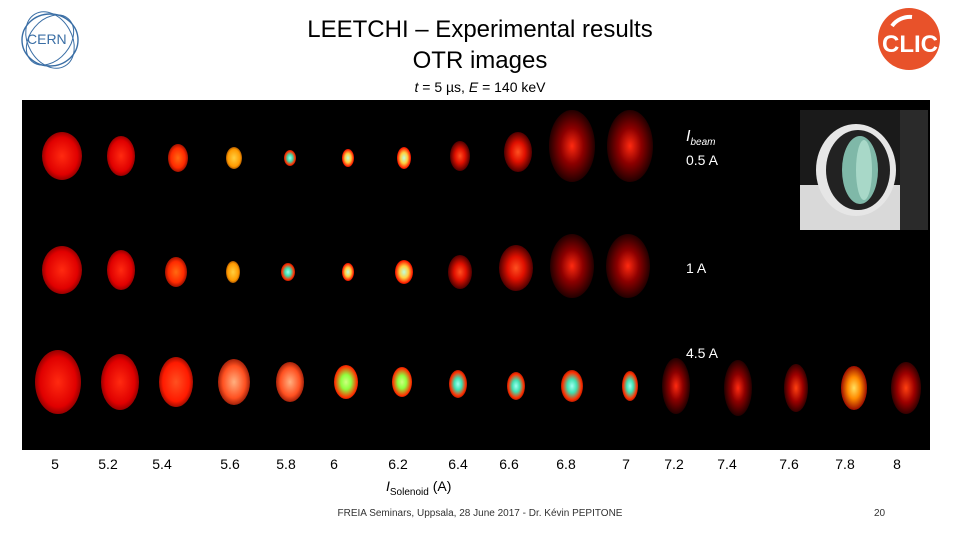 The image size is (960, 540). Describe the element at coordinates (566, 464) in the screenshot. I see `x-tick-label: 6.8` at that location.